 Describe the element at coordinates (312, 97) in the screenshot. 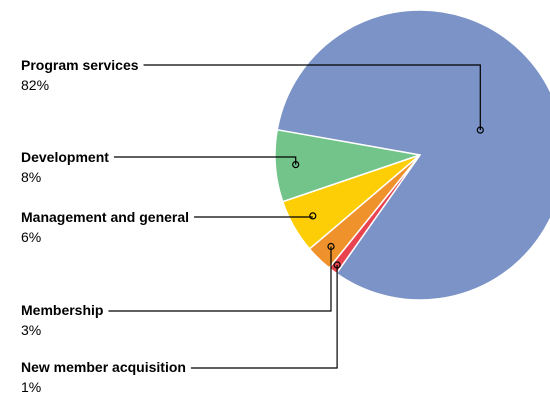

I see `leader-line-program-services` at that location.